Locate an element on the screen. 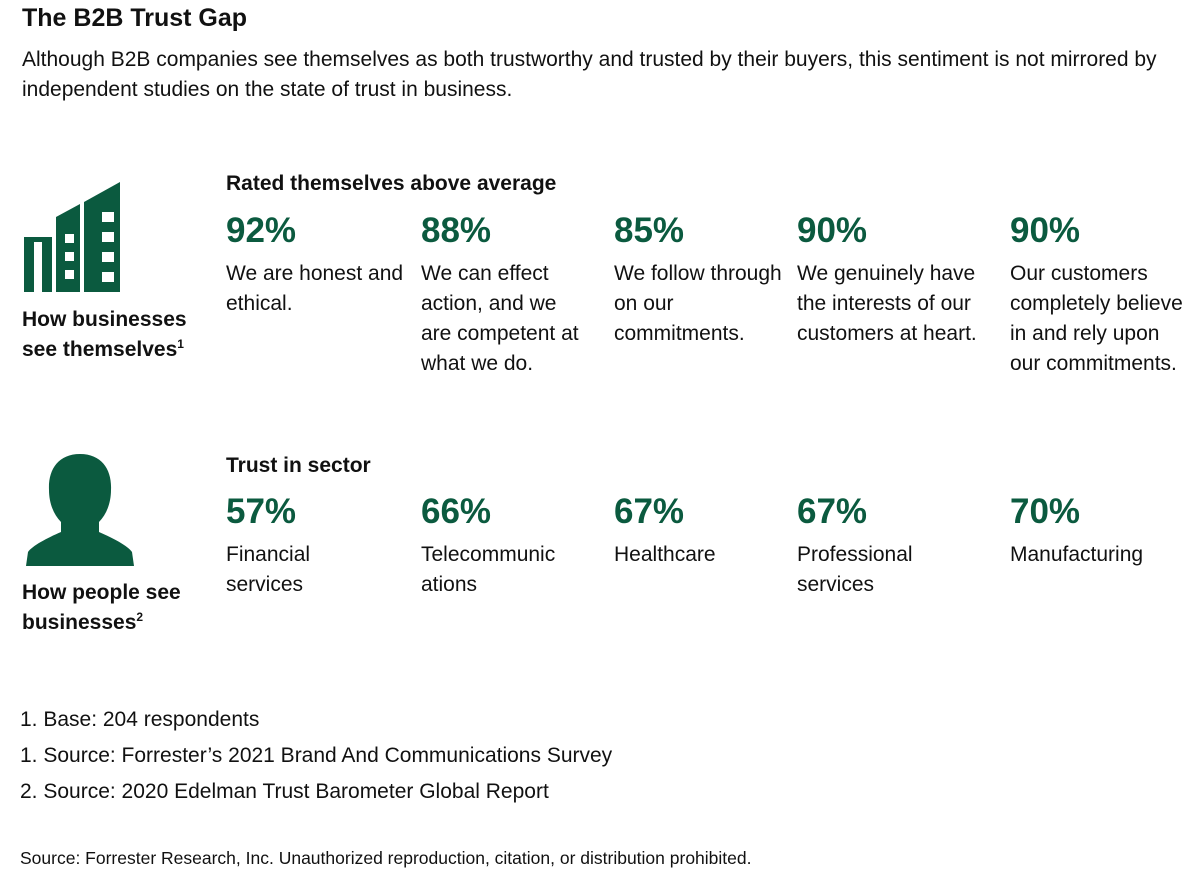 The width and height of the screenshot is (1200, 874). stat-value: 57% is located at coordinates (261, 511).